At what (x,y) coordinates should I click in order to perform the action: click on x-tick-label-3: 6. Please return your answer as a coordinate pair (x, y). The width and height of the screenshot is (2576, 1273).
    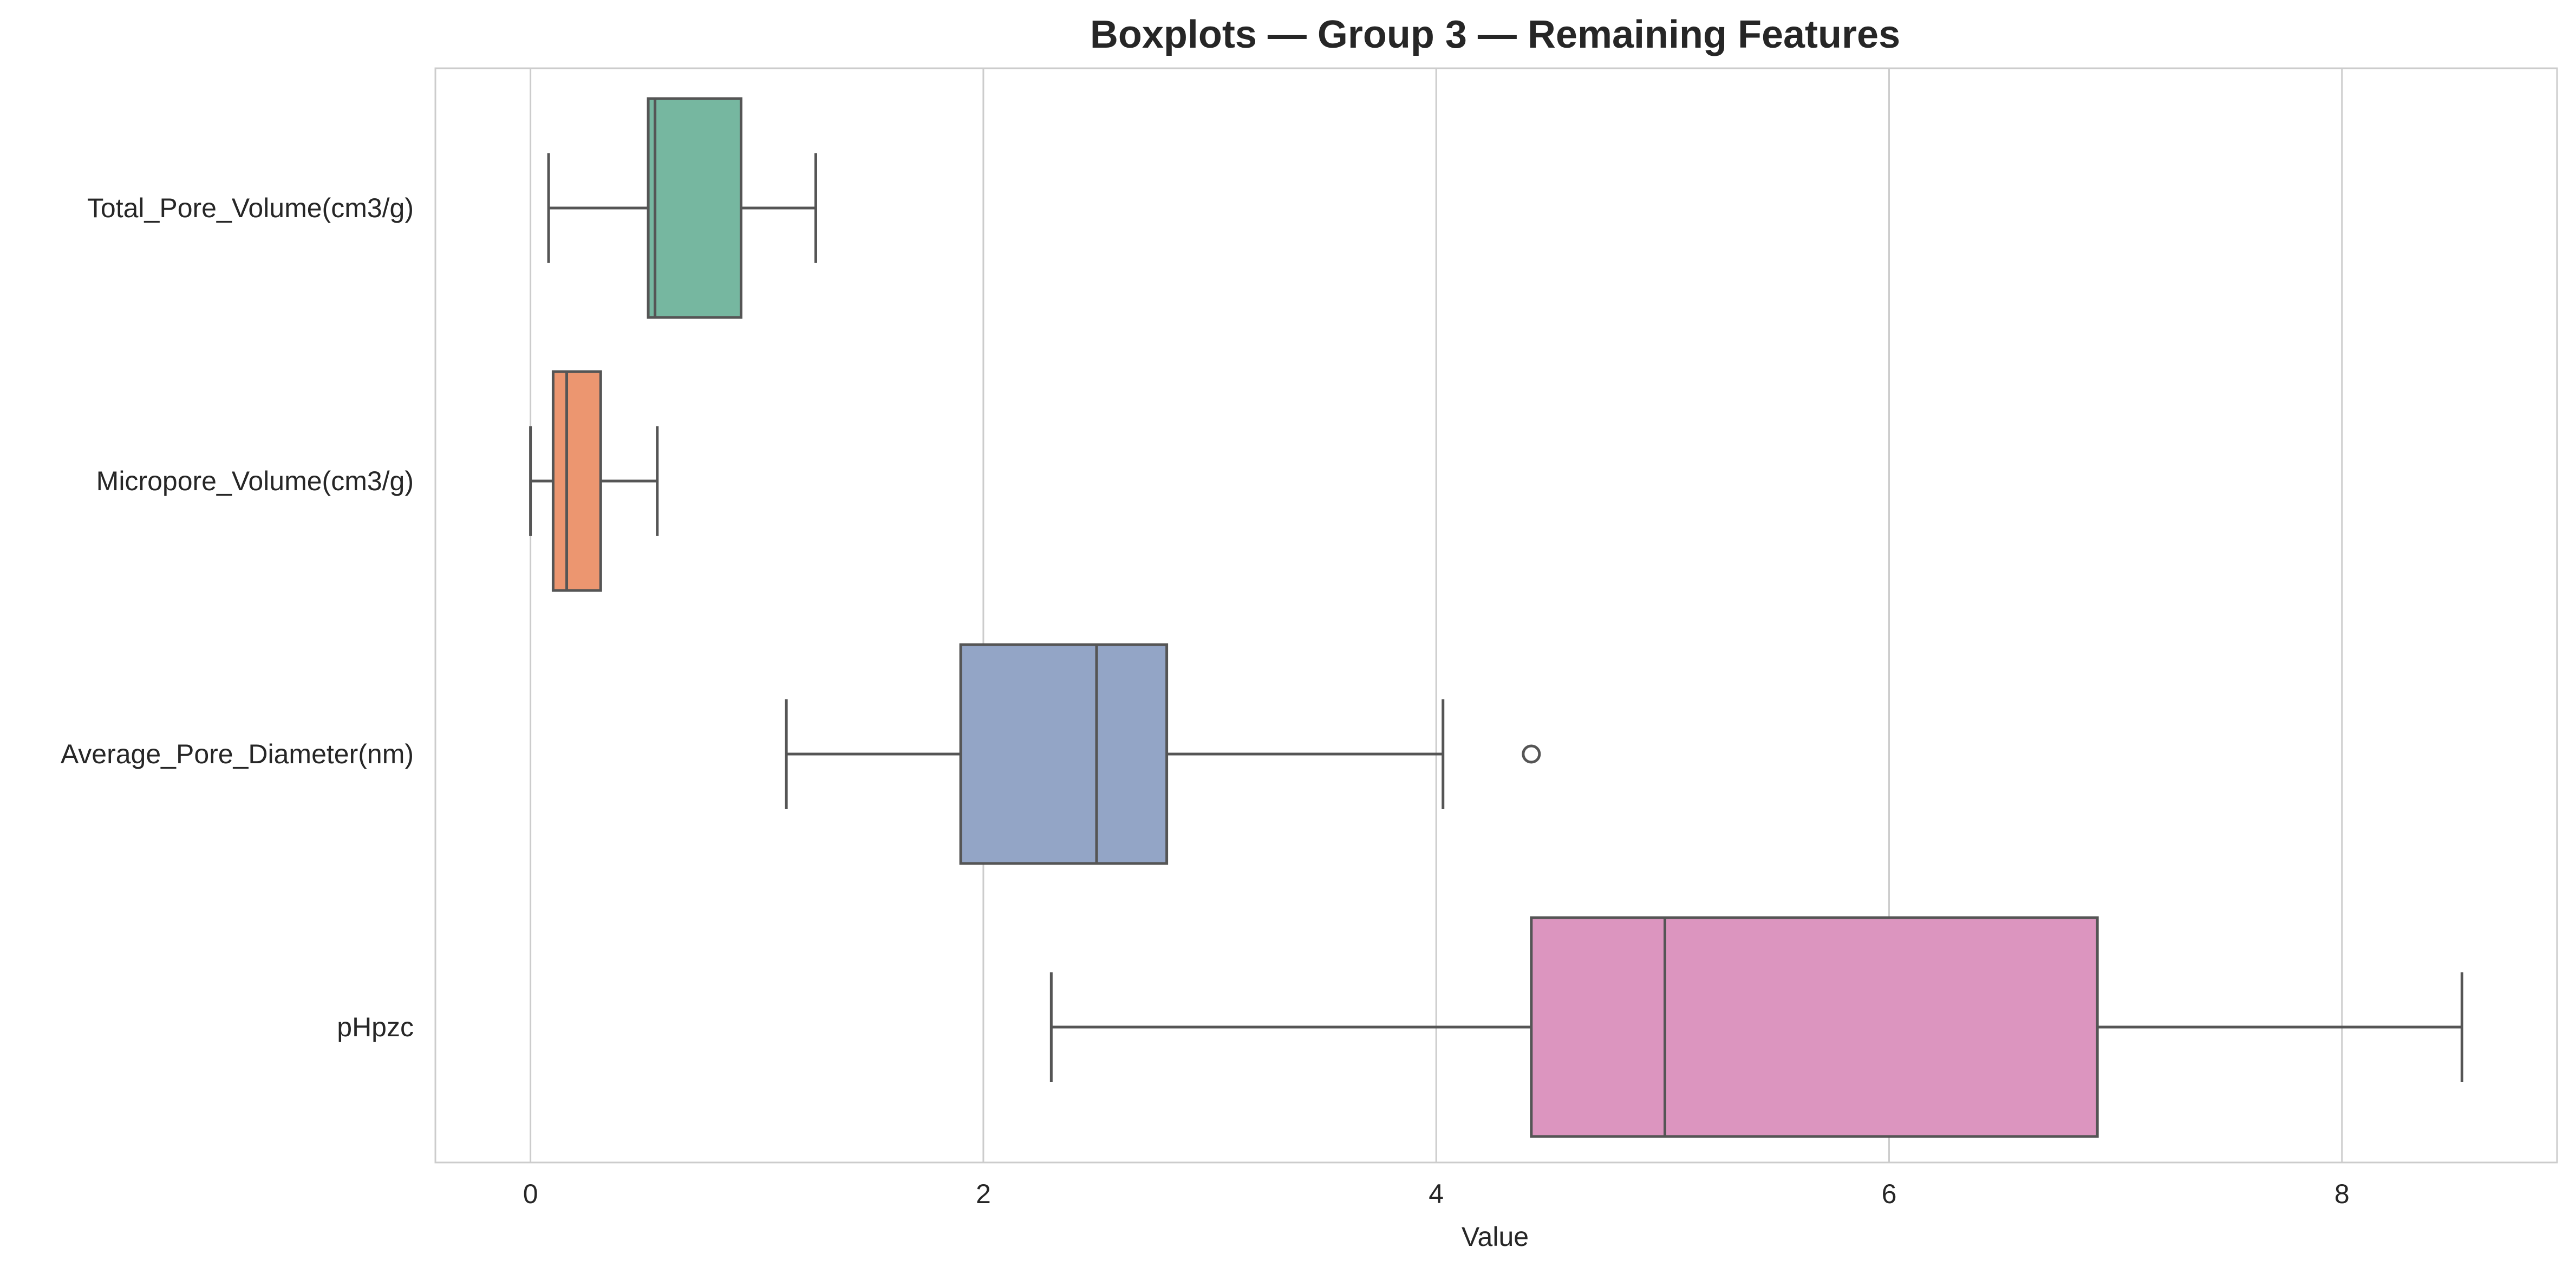
    Looking at the image, I should click on (1889, 1194).